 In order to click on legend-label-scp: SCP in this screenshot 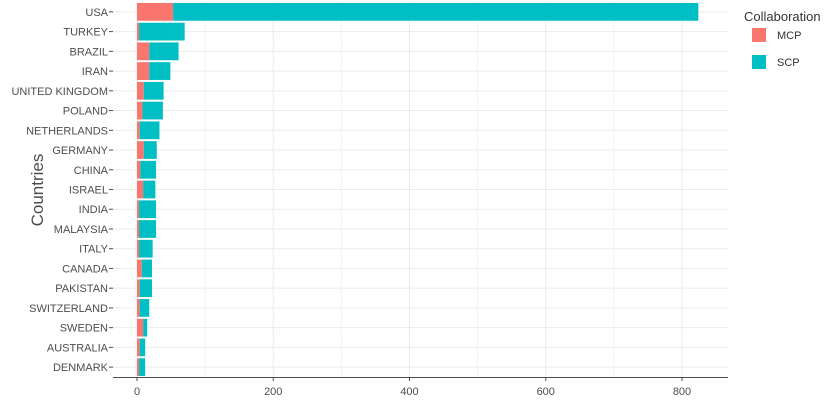, I will do `click(788, 63)`.